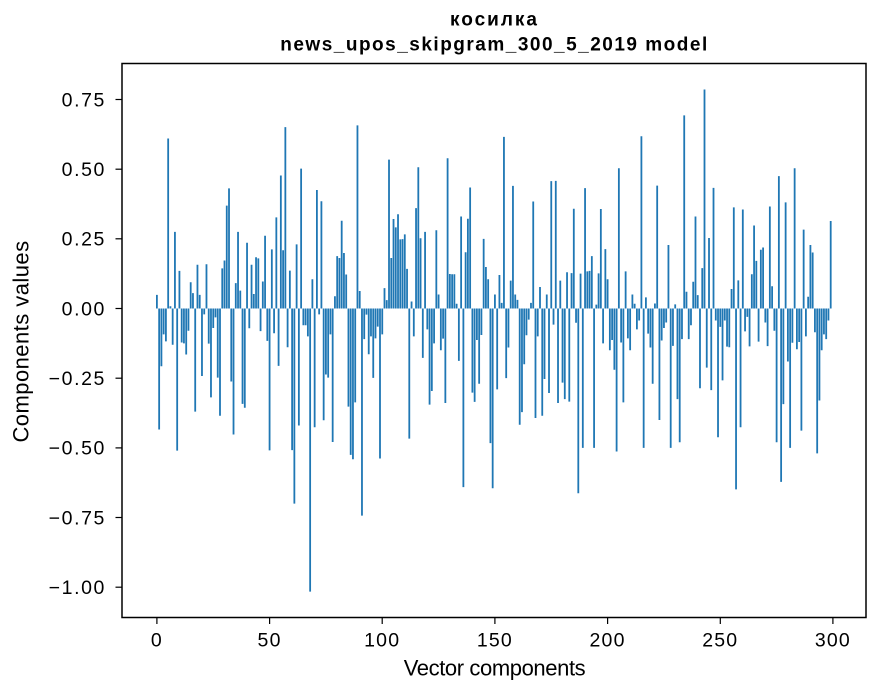 Image resolution: width=880 pixels, height=696 pixels. What do you see at coordinates (77, 449) in the screenshot?
I see `svg-text: −0.50` at bounding box center [77, 449].